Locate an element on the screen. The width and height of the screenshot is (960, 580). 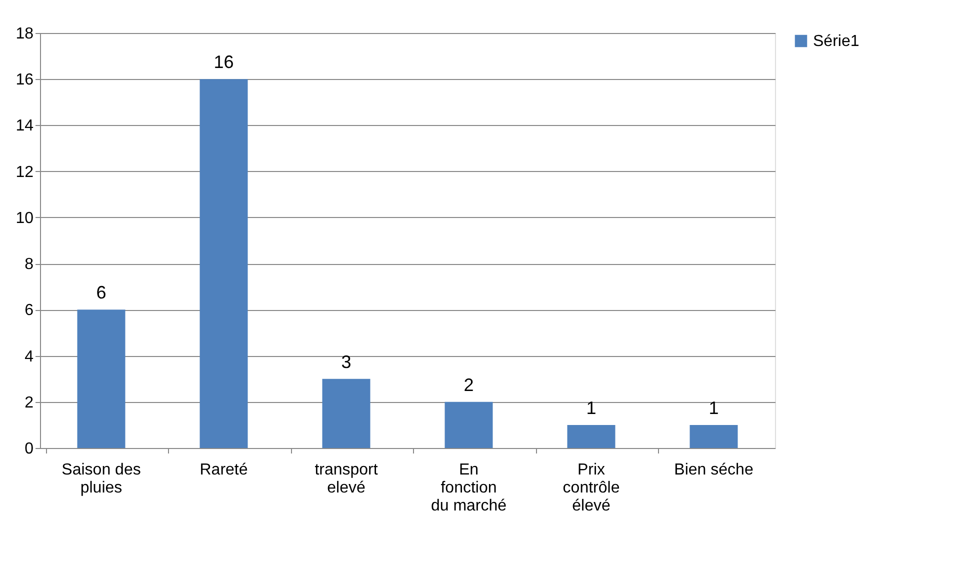
x-tick-label: Bien séche is located at coordinates (714, 470).